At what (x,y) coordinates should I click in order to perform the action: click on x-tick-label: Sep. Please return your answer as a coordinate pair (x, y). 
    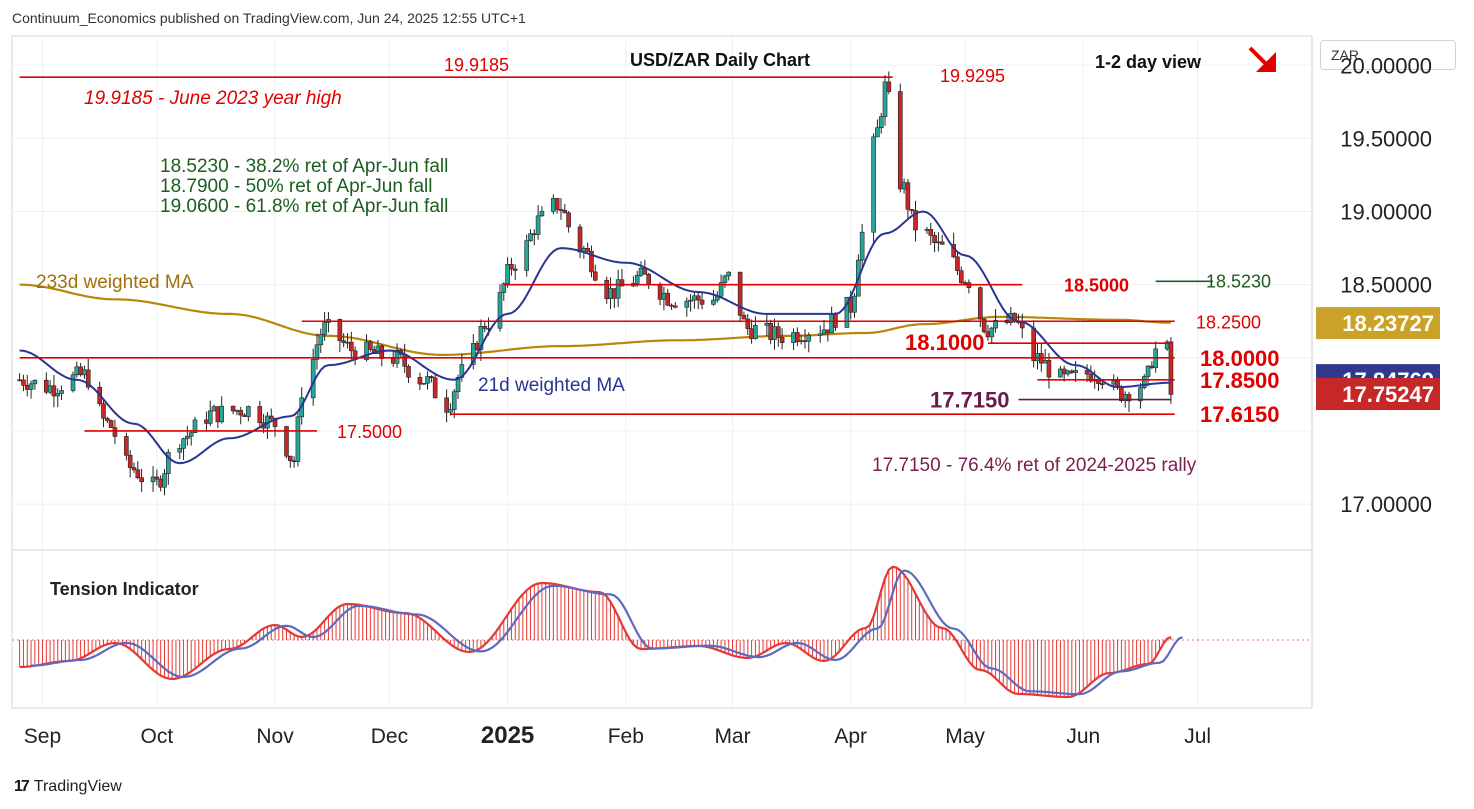
    Looking at the image, I should click on (42, 736).